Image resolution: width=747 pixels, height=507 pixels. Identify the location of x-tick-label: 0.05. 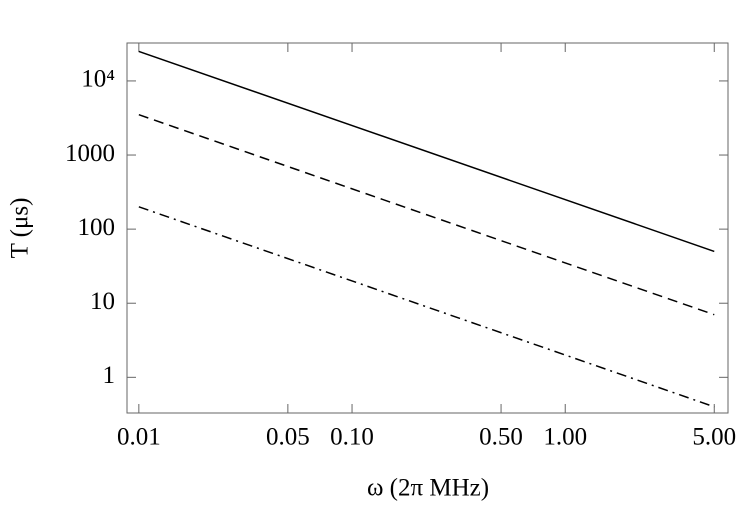
(288, 437).